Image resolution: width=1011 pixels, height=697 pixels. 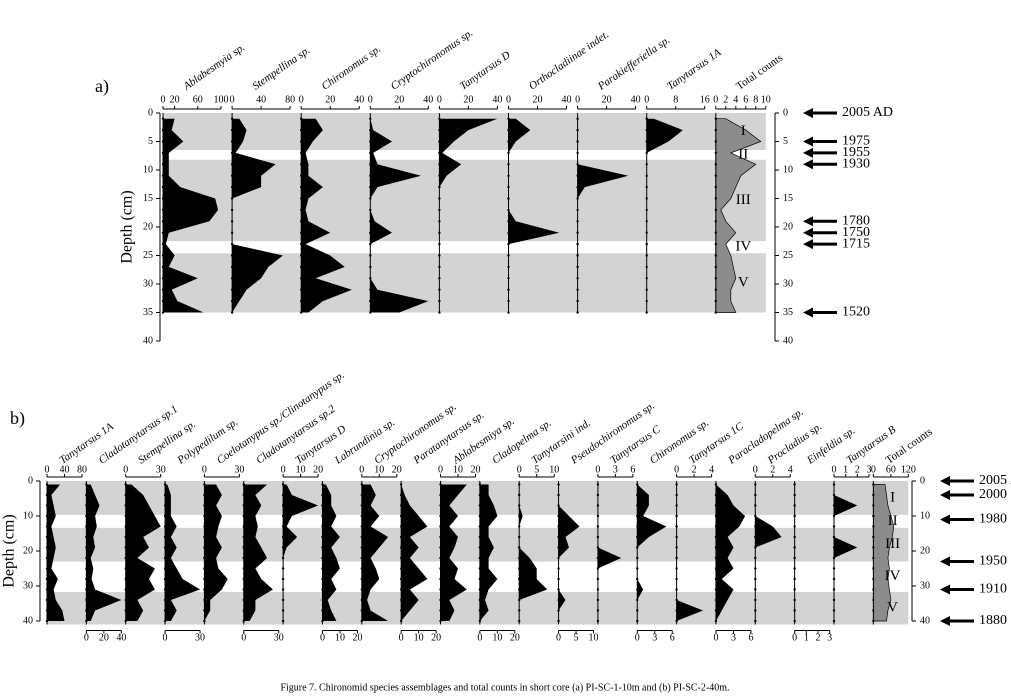 I want to click on date-label: 1950, so click(x=993, y=561).